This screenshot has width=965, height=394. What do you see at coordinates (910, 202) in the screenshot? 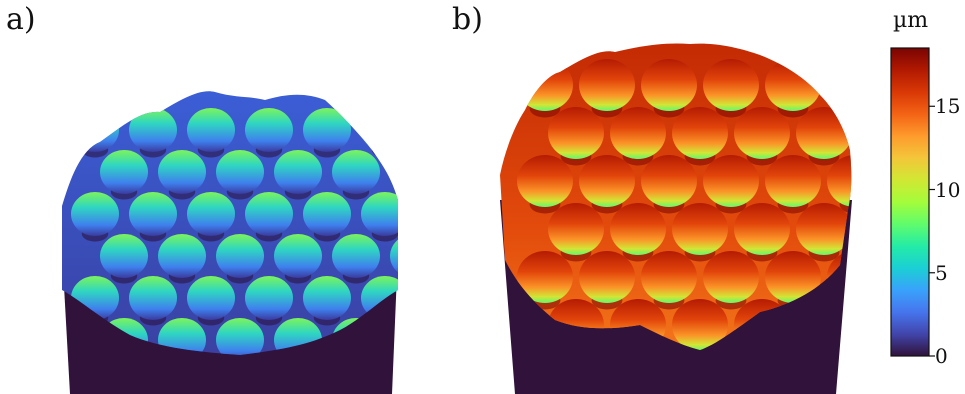
I see `colorbar` at bounding box center [910, 202].